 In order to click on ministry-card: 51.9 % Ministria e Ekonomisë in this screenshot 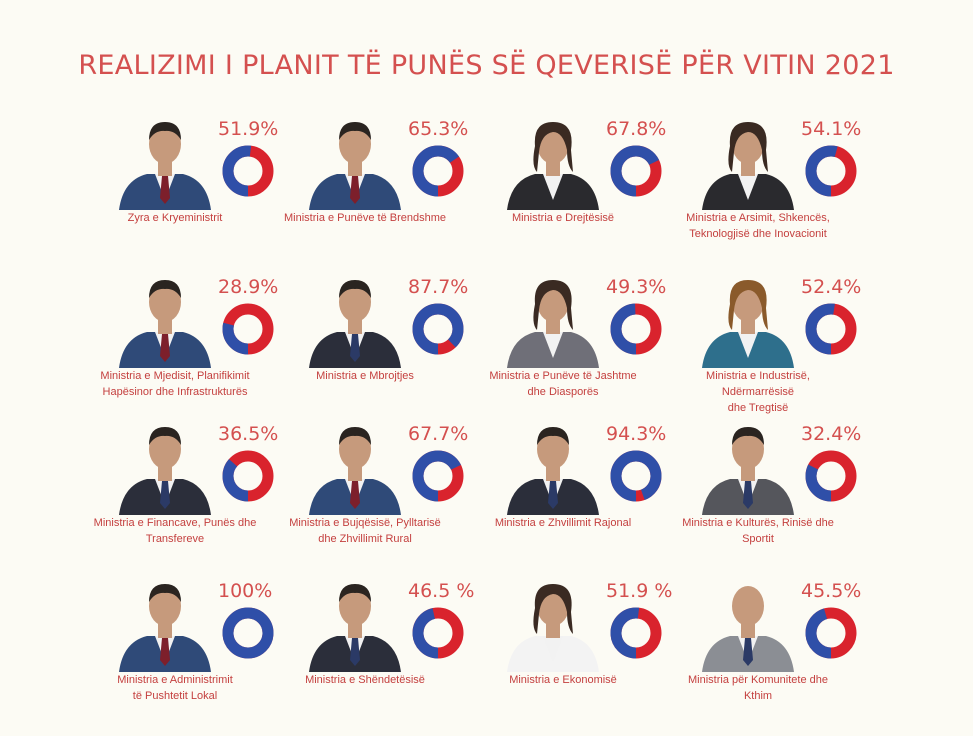, I will do `click(623, 647)`.